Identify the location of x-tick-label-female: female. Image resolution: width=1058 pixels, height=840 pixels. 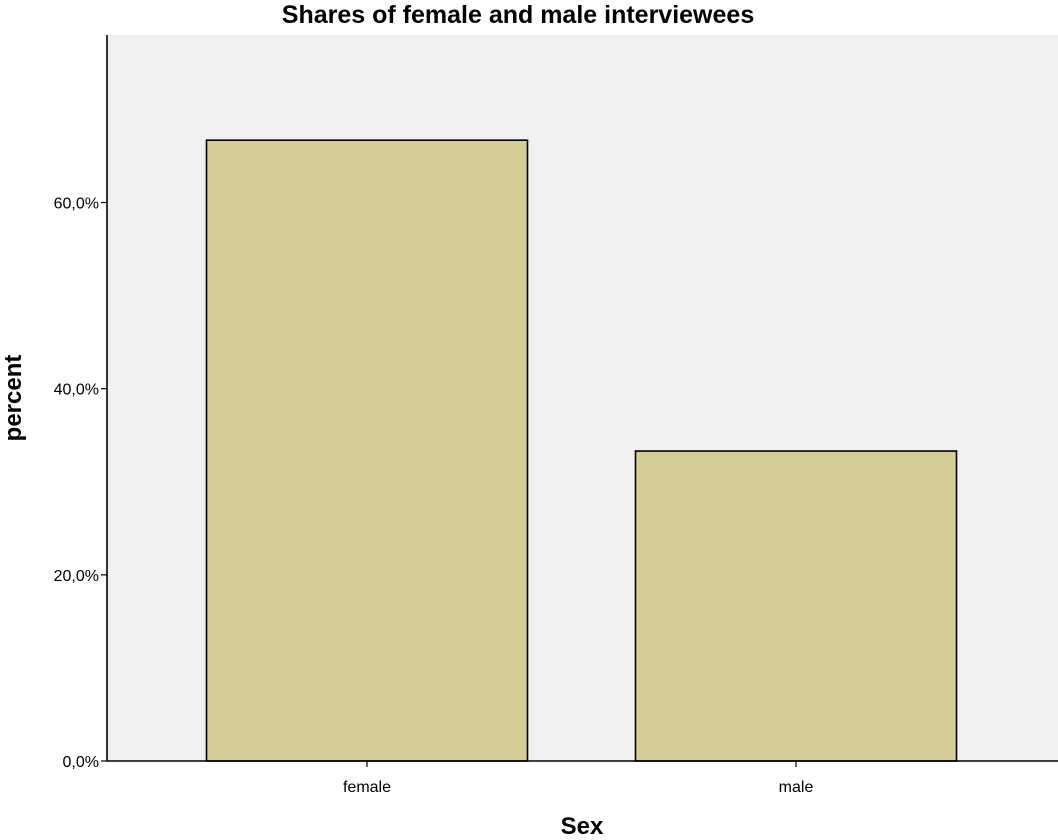
(367, 787).